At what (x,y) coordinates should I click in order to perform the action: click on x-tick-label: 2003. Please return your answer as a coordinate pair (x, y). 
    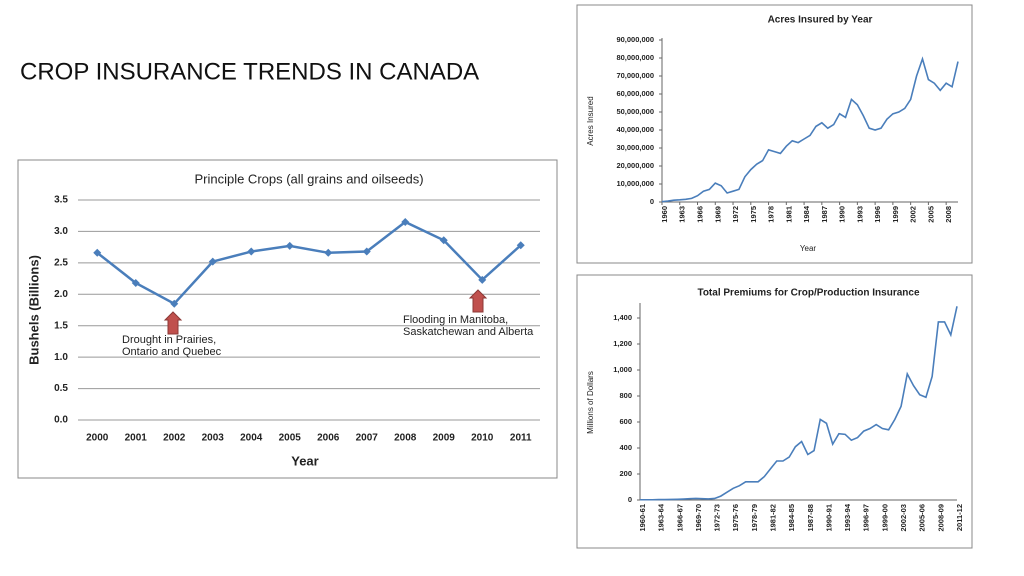
    Looking at the image, I should click on (213, 438).